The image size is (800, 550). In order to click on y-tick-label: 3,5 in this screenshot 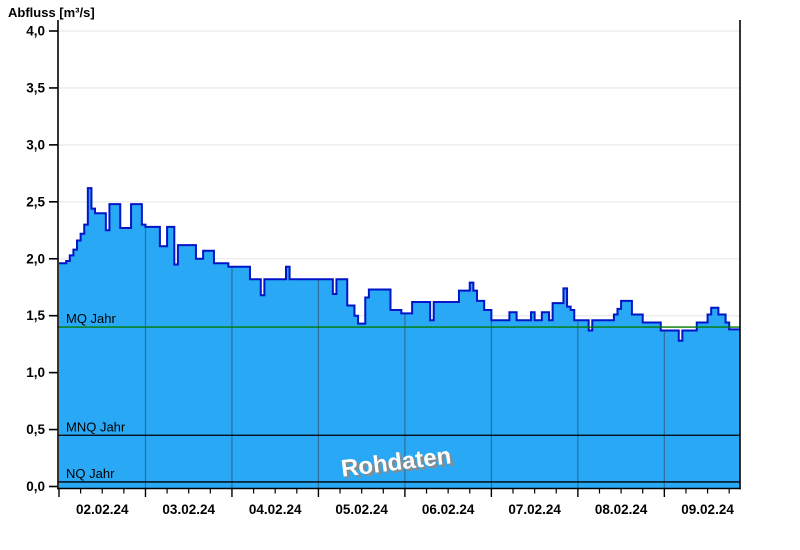, I will do `click(35, 87)`.